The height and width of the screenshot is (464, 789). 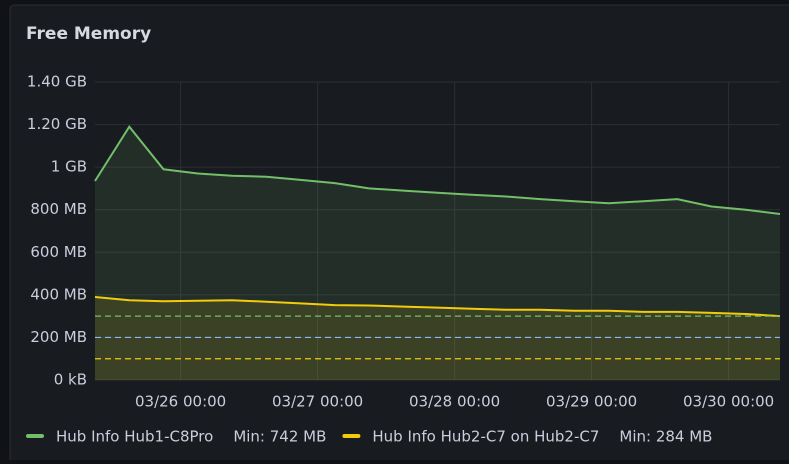 I want to click on x-tick-label: 03/30 00:00, so click(x=728, y=402).